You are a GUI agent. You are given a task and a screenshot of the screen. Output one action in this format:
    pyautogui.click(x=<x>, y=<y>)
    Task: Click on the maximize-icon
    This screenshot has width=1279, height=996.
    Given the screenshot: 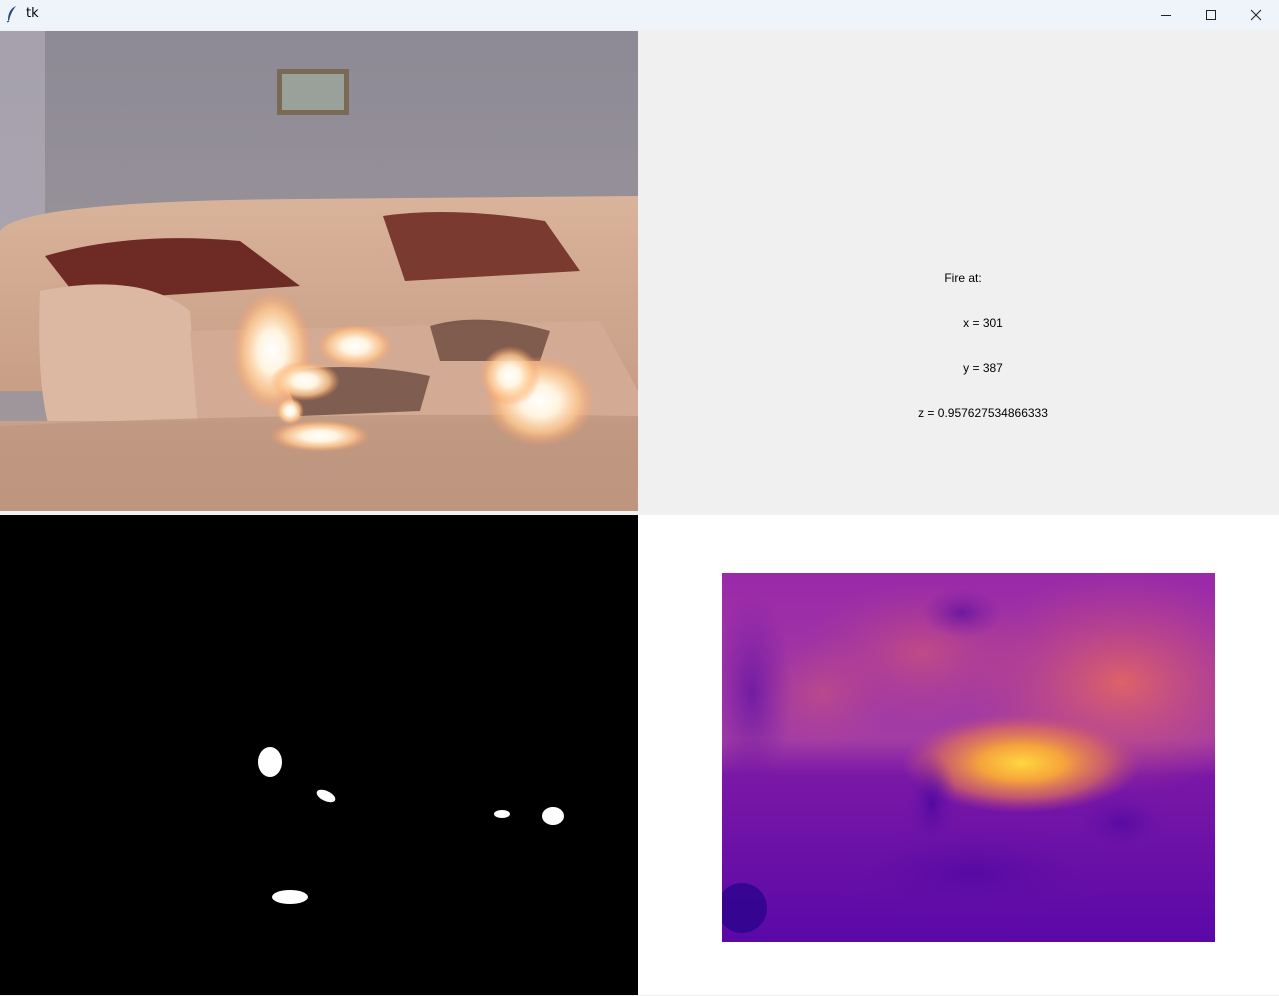 What is the action you would take?
    pyautogui.click(x=1211, y=15)
    